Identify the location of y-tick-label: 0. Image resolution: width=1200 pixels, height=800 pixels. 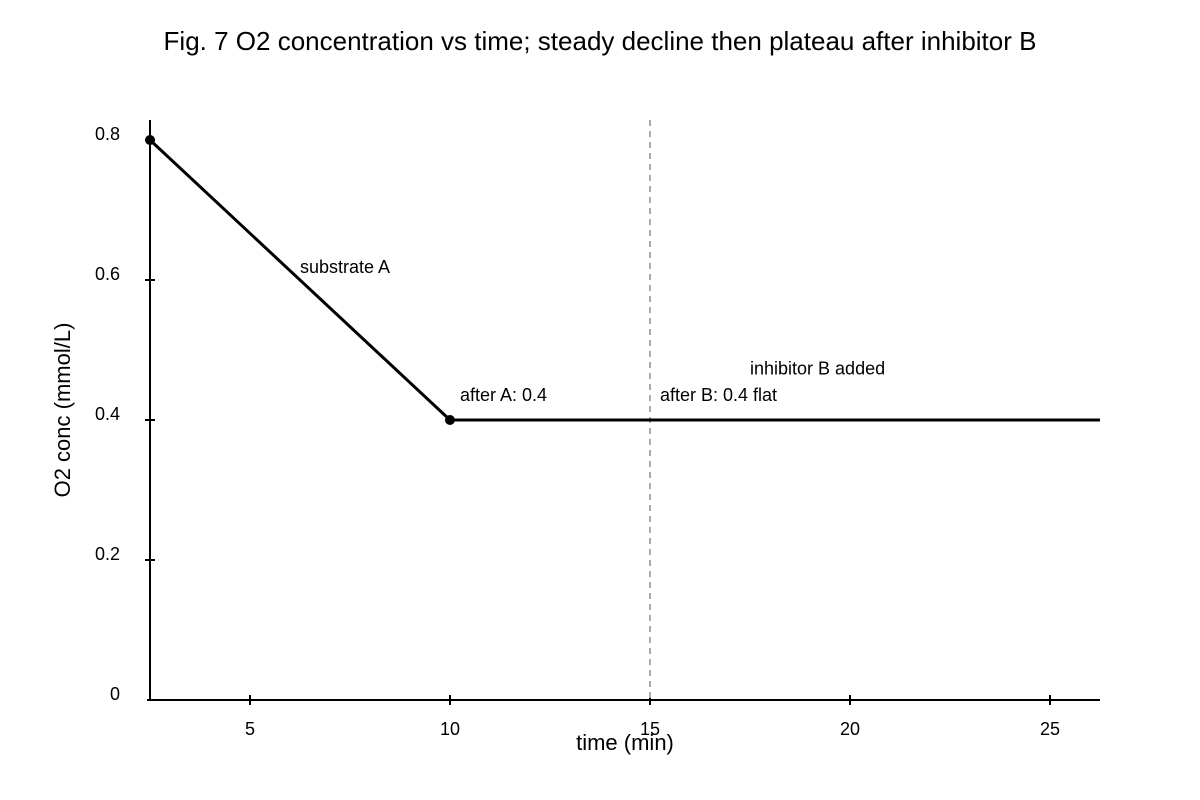
(115, 694).